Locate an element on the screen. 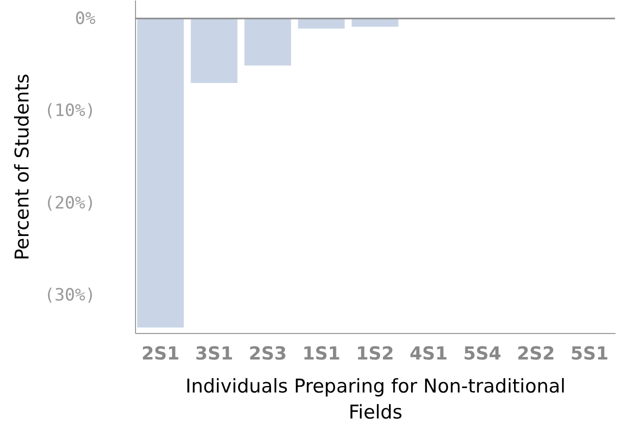 The image size is (618, 446). y-tick-label: (20%) is located at coordinates (70, 203).